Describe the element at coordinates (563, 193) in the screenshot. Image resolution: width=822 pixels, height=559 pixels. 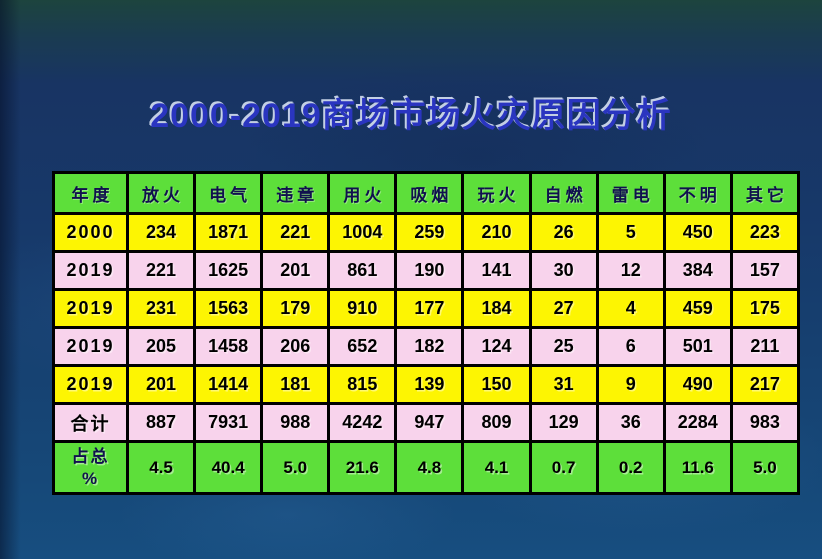
I see `column-header-8: 自燃` at that location.